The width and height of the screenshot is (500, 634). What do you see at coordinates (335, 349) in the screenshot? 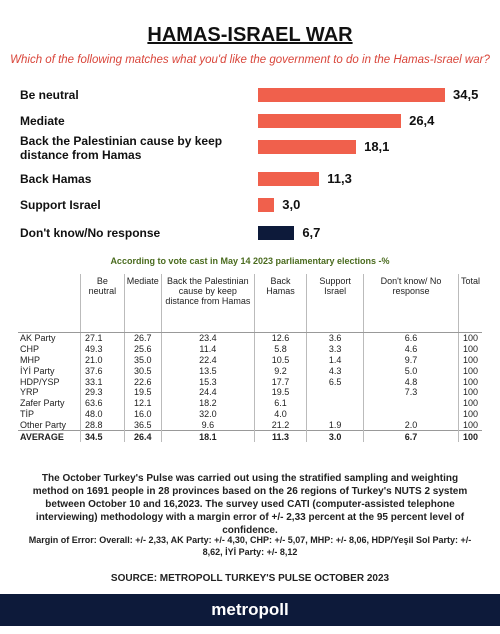
I see `table-cell: 3.3` at bounding box center [335, 349].